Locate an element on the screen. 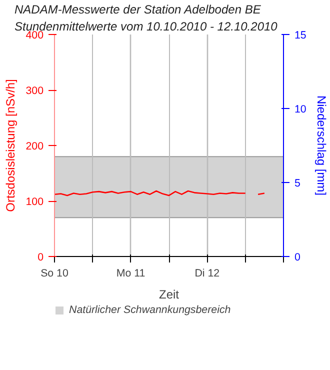 This screenshot has width=330, height=370. y2-tick-label: 15 is located at coordinates (300, 36).